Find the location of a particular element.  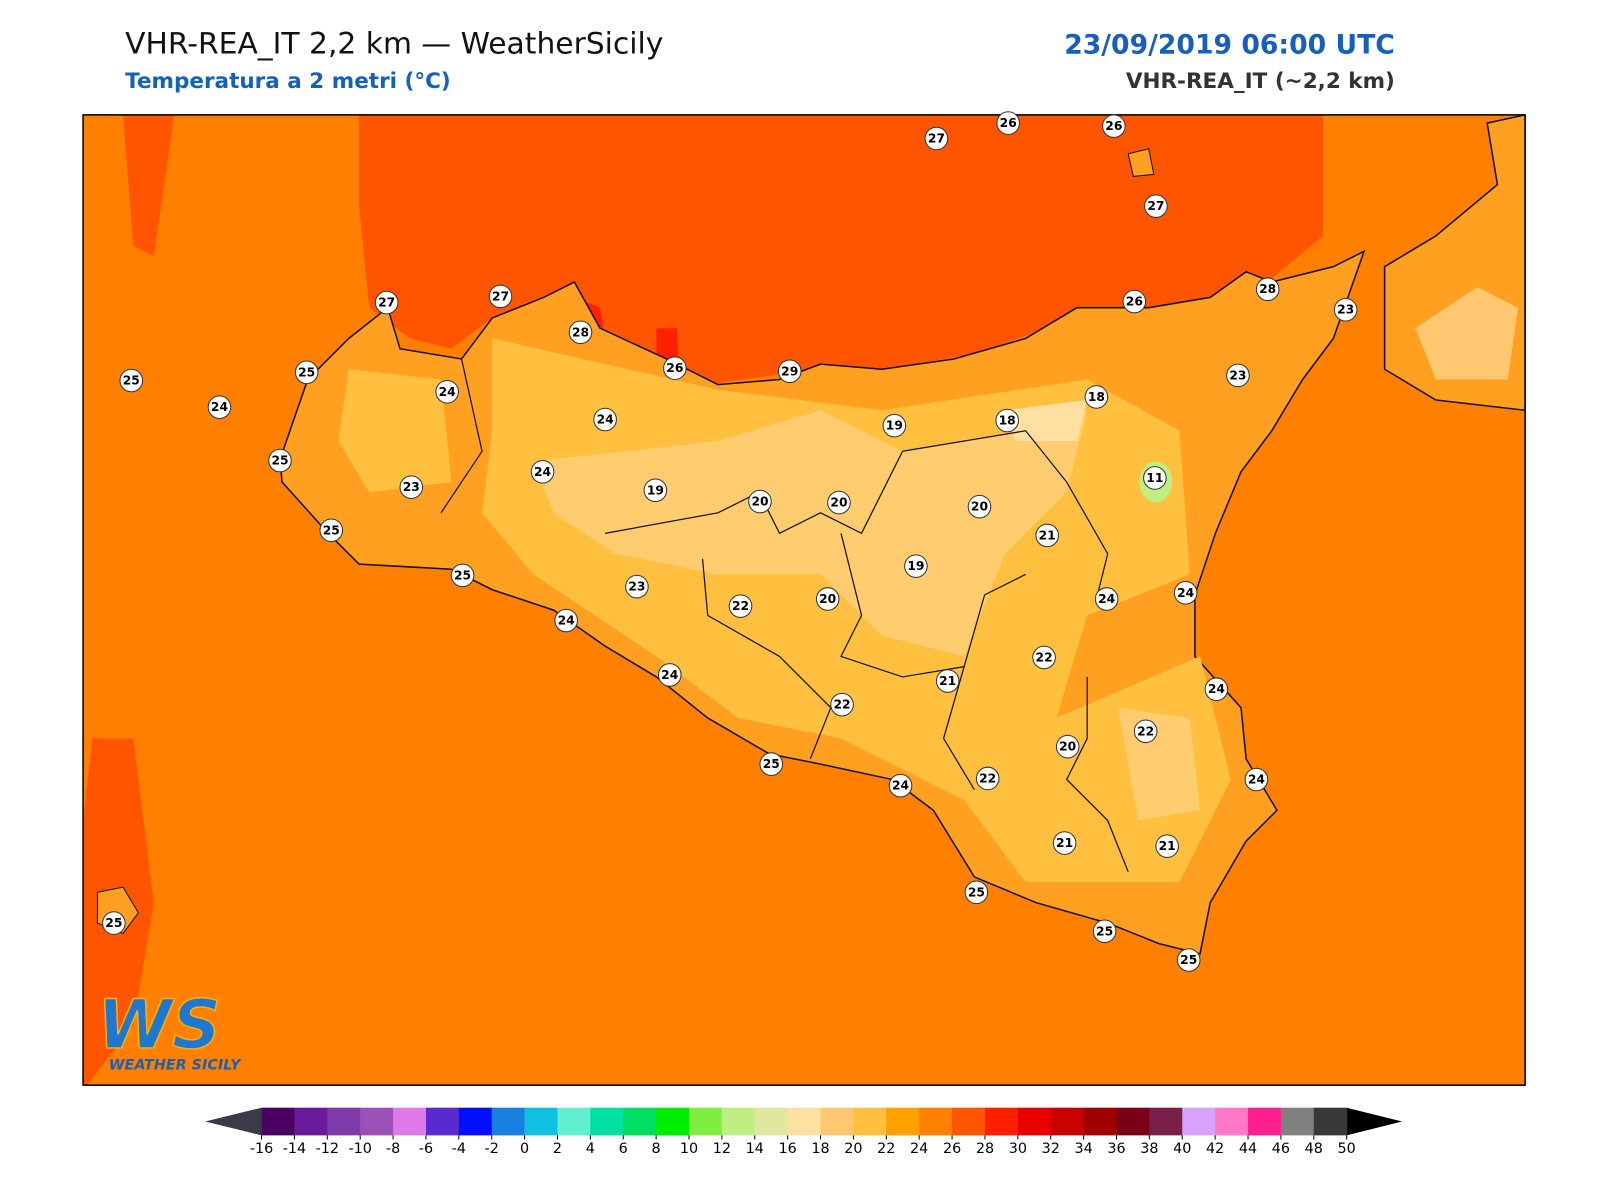

colorbar-tick-label: 14 is located at coordinates (755, 1149).